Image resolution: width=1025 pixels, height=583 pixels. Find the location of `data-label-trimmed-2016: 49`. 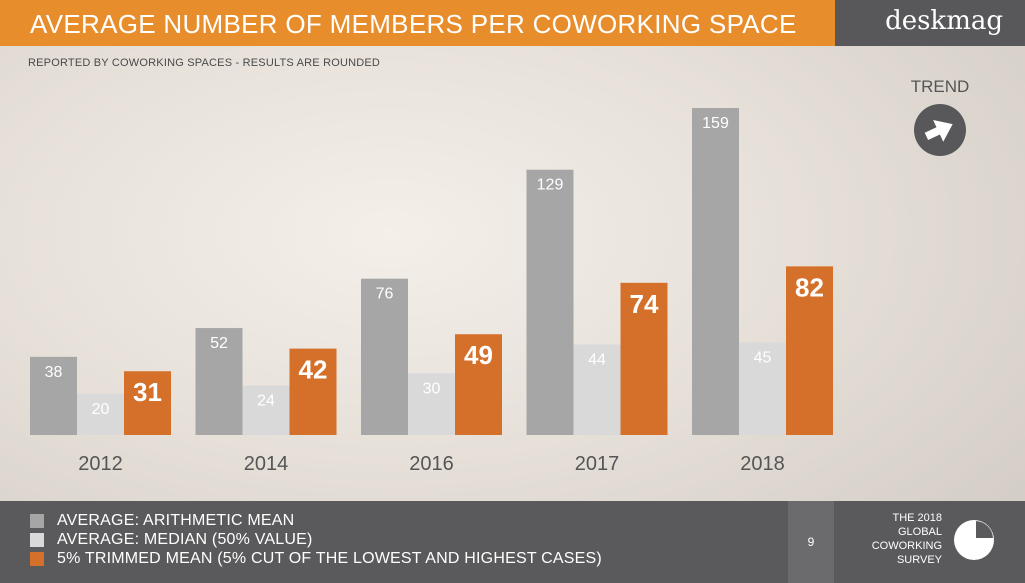

data-label-trimmed-2016: 49 is located at coordinates (478, 355).